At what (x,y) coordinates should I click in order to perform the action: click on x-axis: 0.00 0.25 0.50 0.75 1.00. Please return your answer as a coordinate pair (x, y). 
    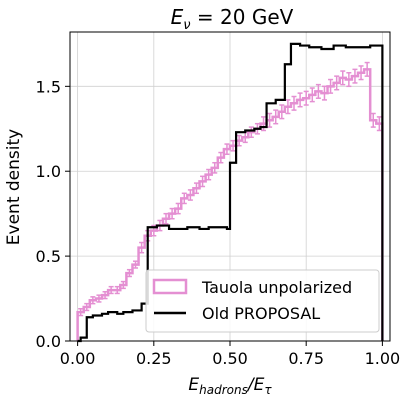
    Looking at the image, I should click on (230, 354).